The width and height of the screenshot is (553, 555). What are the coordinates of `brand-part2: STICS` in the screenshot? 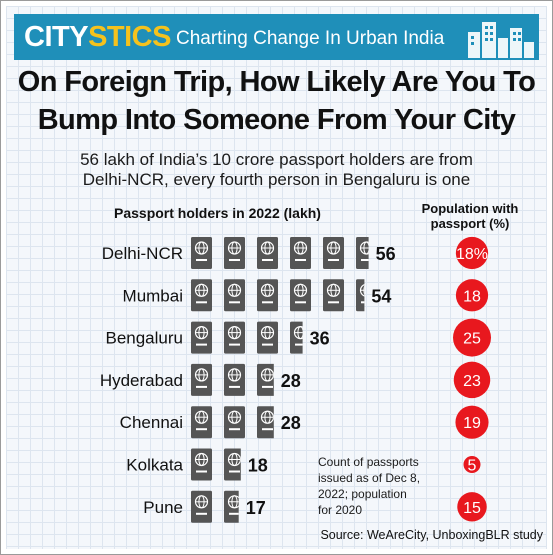 It's located at (129, 37).